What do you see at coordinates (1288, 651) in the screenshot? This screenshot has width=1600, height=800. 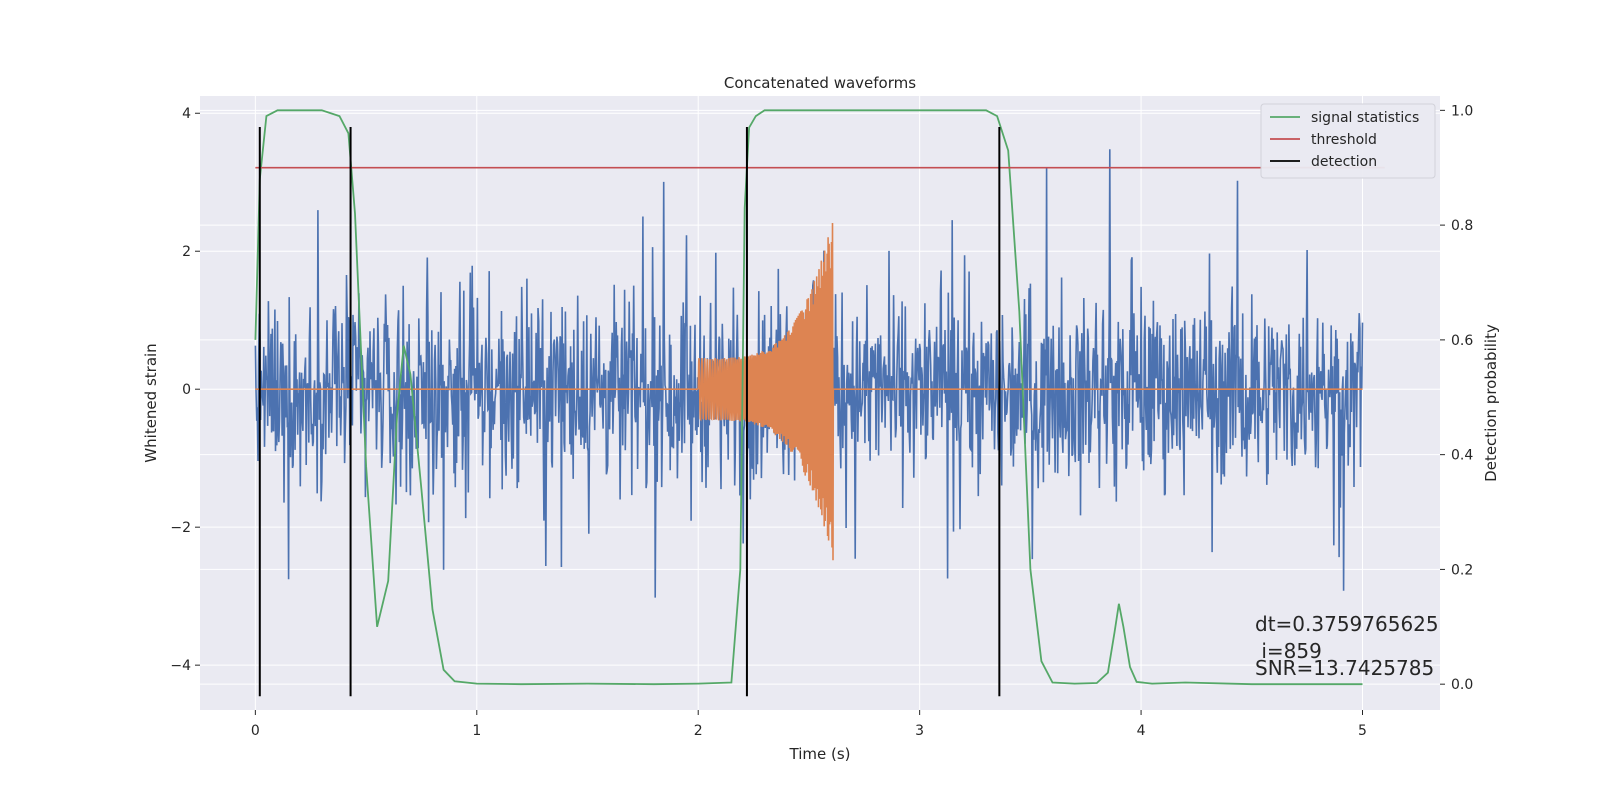 I see `annotation-index: i=859` at bounding box center [1288, 651].